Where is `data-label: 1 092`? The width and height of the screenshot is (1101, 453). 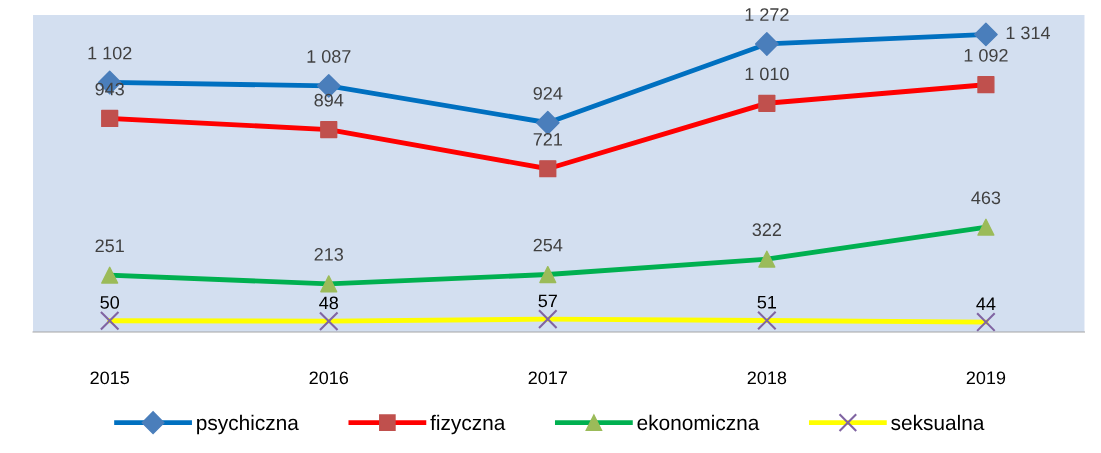 data-label: 1 092 is located at coordinates (986, 55).